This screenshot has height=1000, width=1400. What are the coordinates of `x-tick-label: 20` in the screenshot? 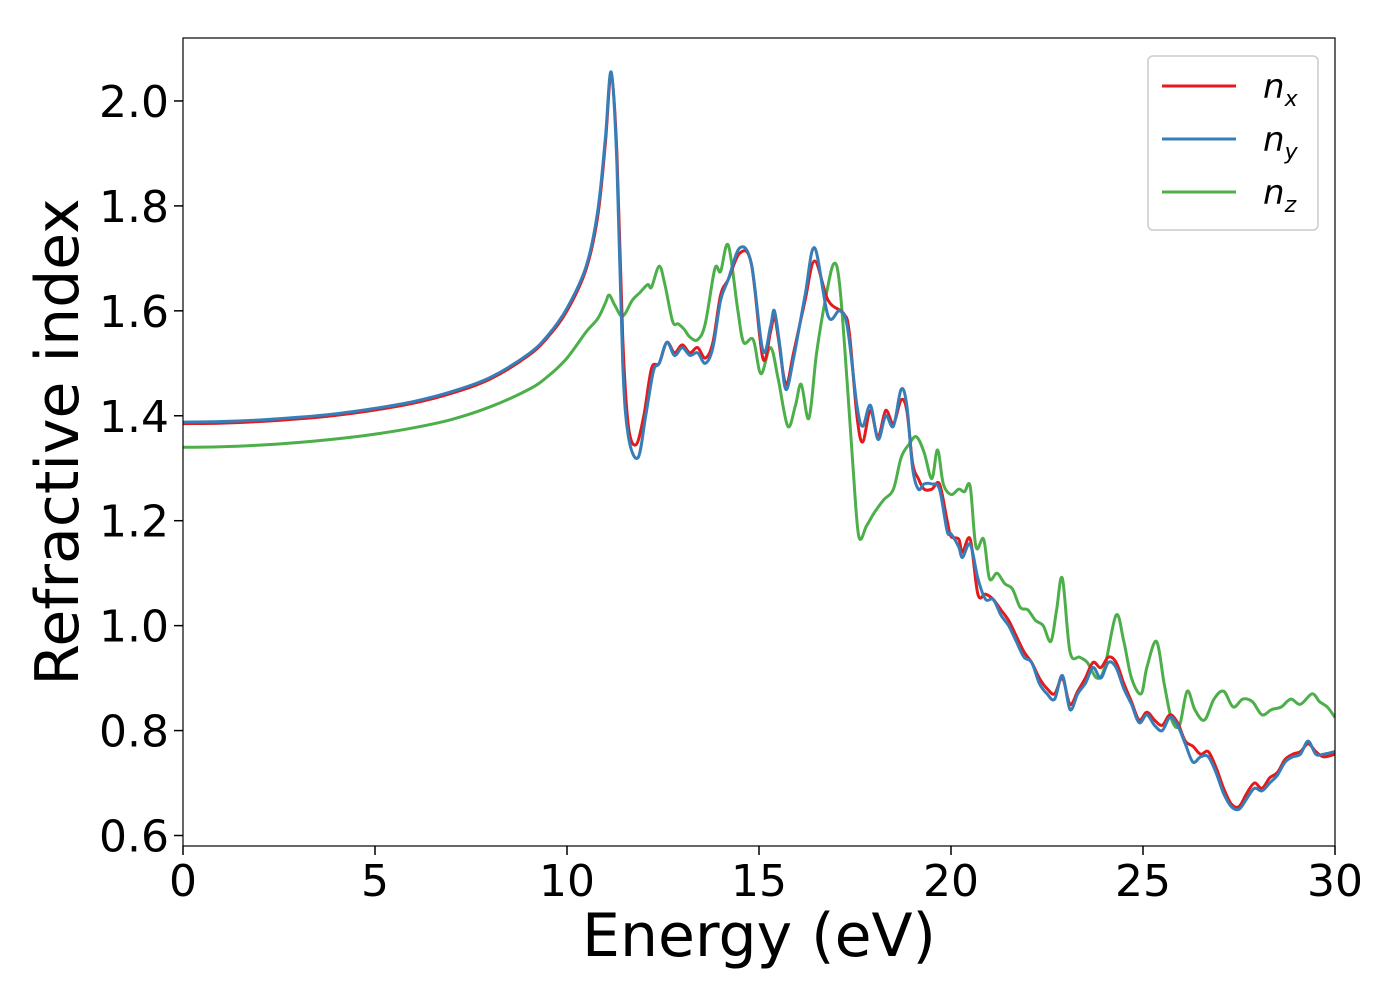 It's located at (951, 881).